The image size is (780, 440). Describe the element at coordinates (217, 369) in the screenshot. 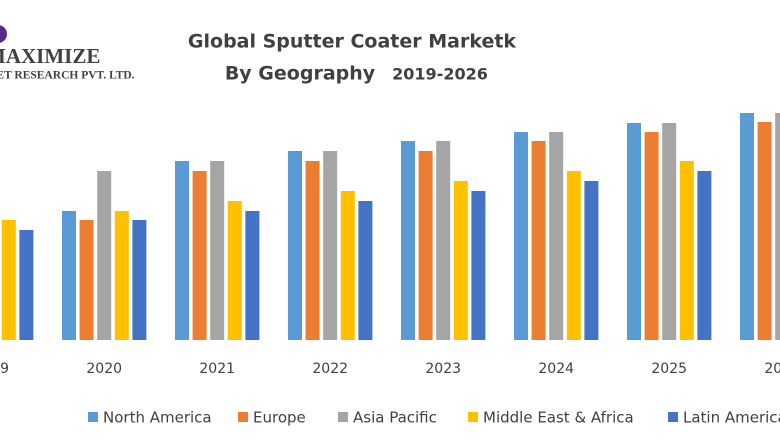

I see `x-tick-label: 2021` at that location.